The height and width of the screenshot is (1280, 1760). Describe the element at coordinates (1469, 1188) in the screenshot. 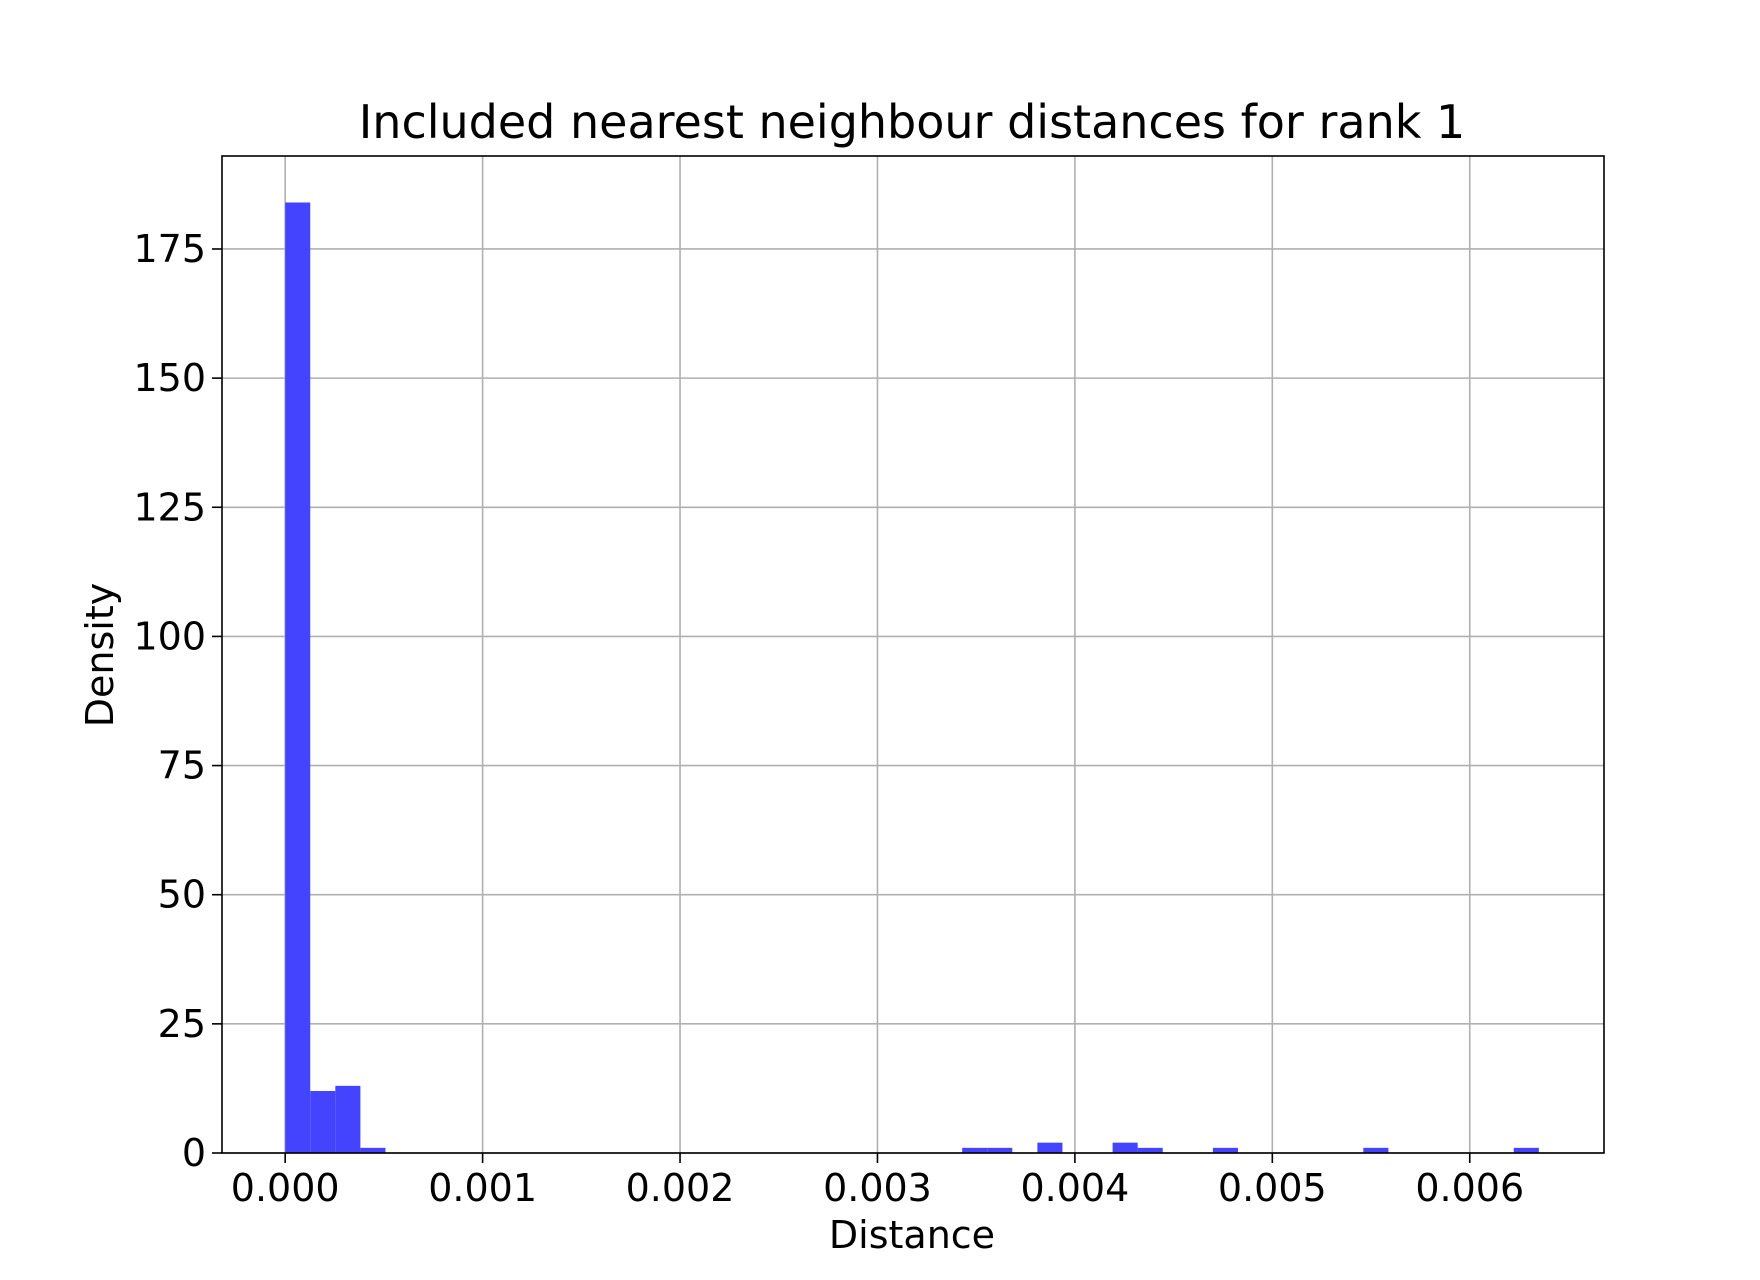

I see `x-tick-label: 0.006` at that location.